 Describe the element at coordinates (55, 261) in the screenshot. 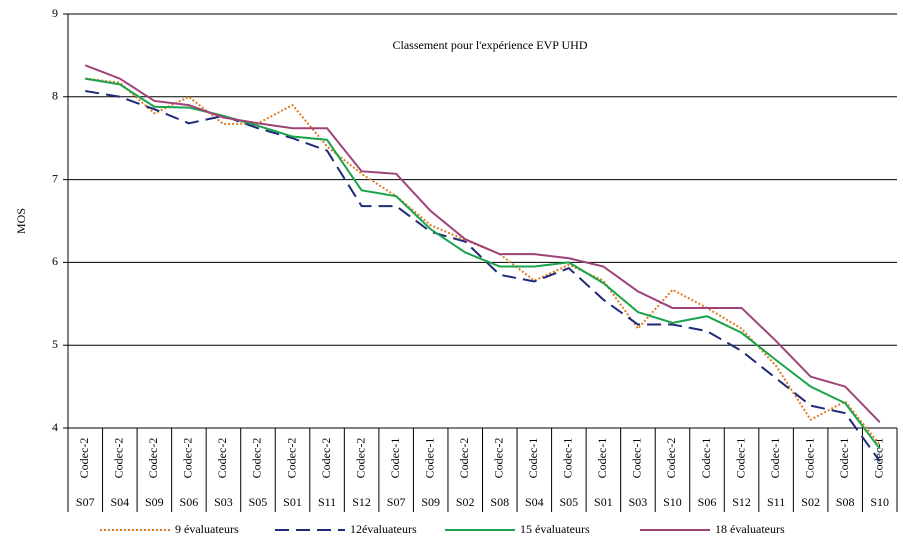

I see `y-tick-label: 6` at that location.